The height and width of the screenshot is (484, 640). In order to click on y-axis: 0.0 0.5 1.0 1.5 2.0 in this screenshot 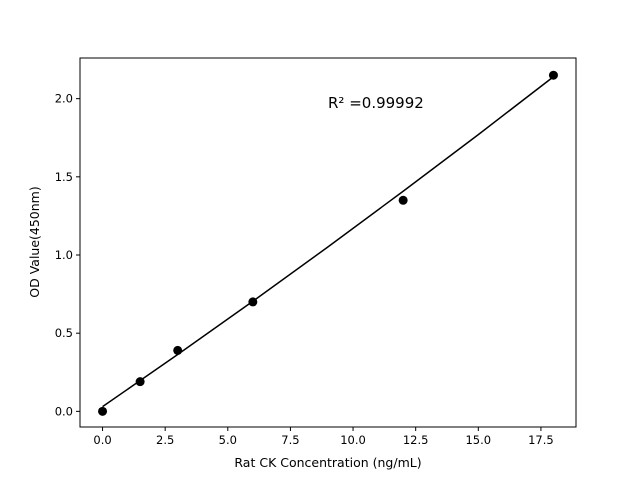, I will do `click(67, 255)`.